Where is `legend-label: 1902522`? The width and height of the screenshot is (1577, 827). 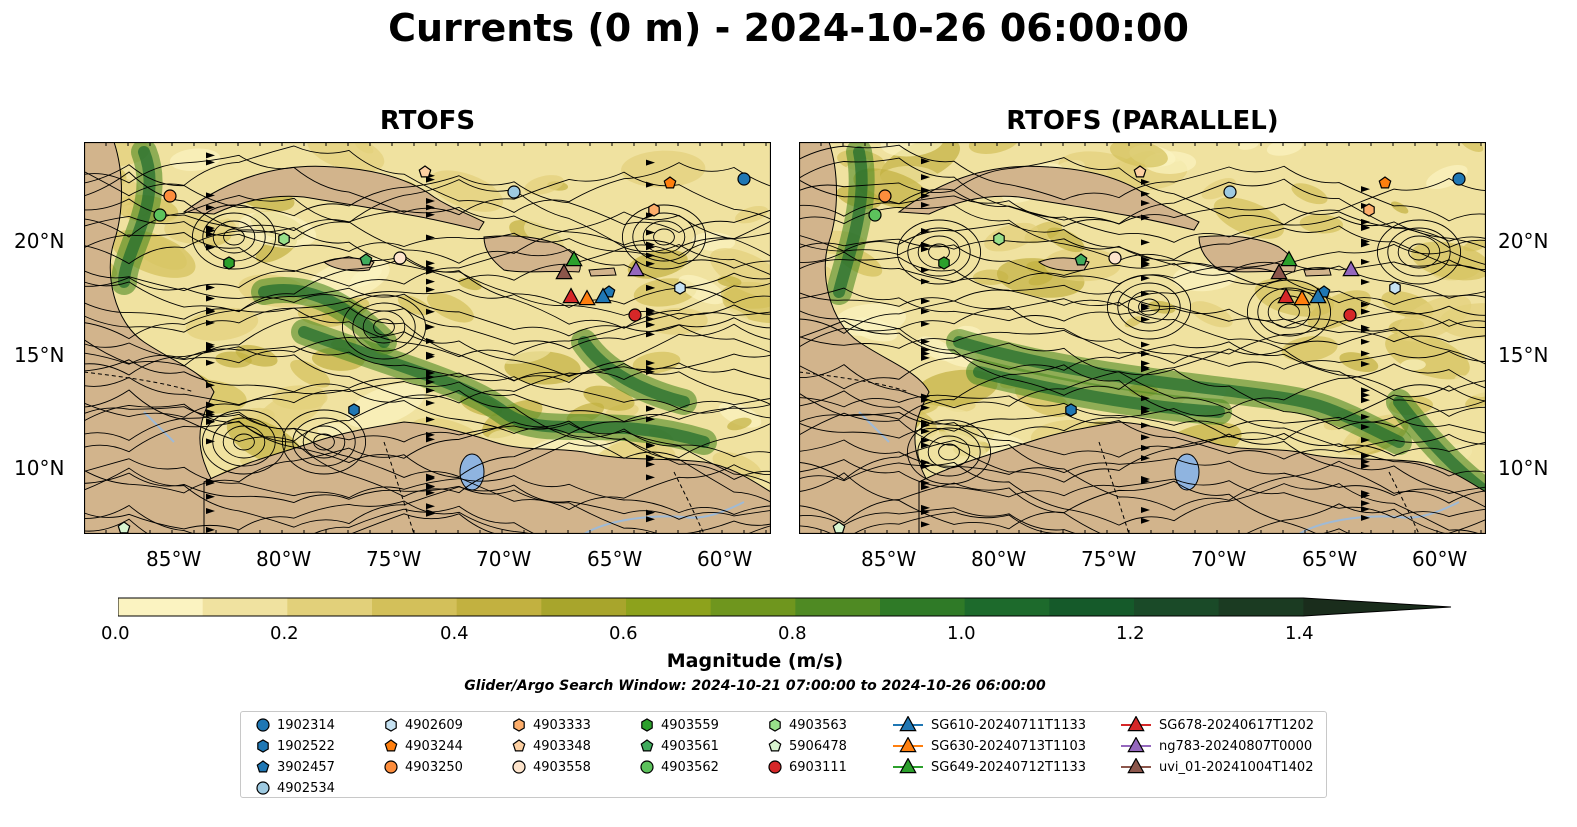
legend-label: 1902522 is located at coordinates (306, 746).